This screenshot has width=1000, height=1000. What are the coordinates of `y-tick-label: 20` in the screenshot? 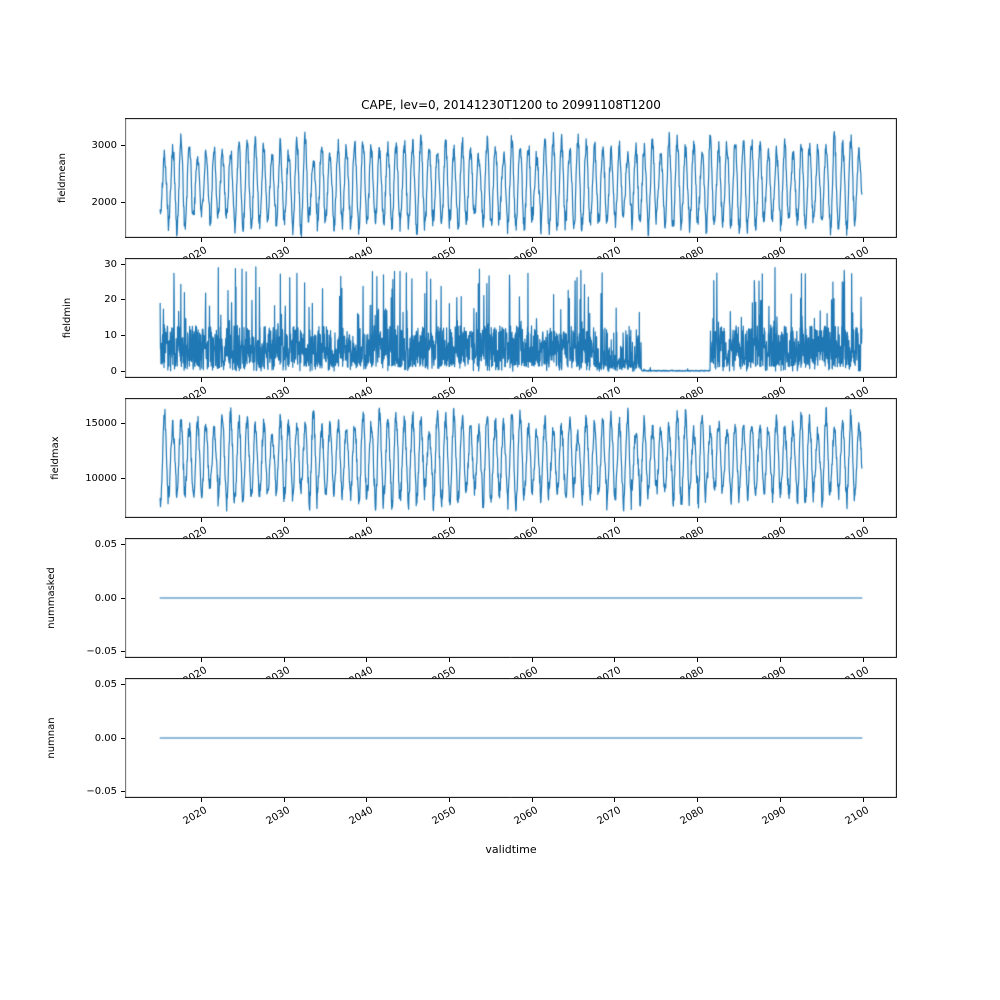 It's located at (110, 300).